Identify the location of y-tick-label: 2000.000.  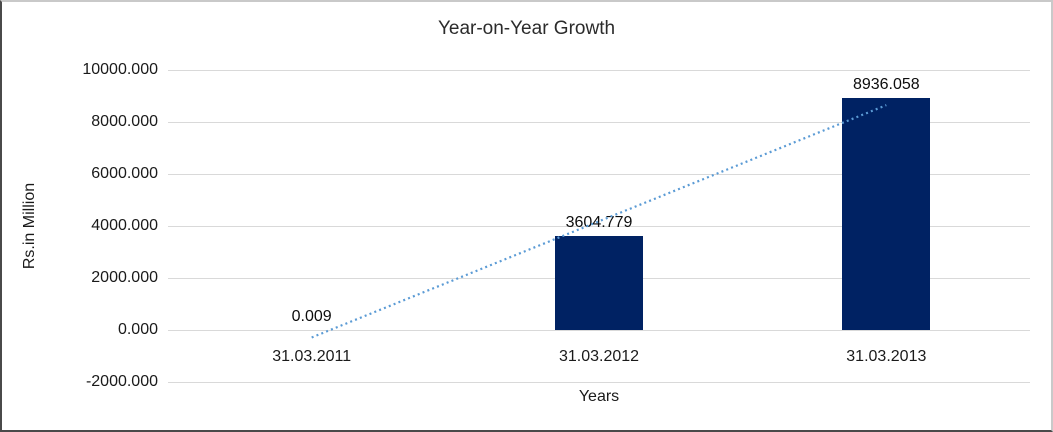
(124, 277).